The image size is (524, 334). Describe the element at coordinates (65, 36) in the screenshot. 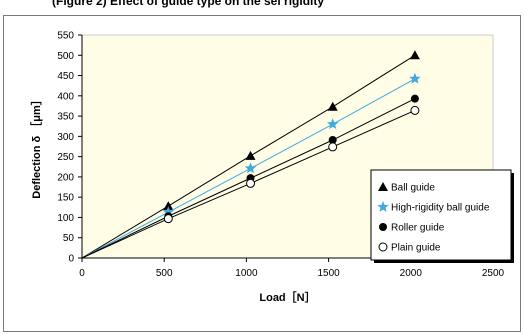

I see `y-tick-label: 550` at that location.